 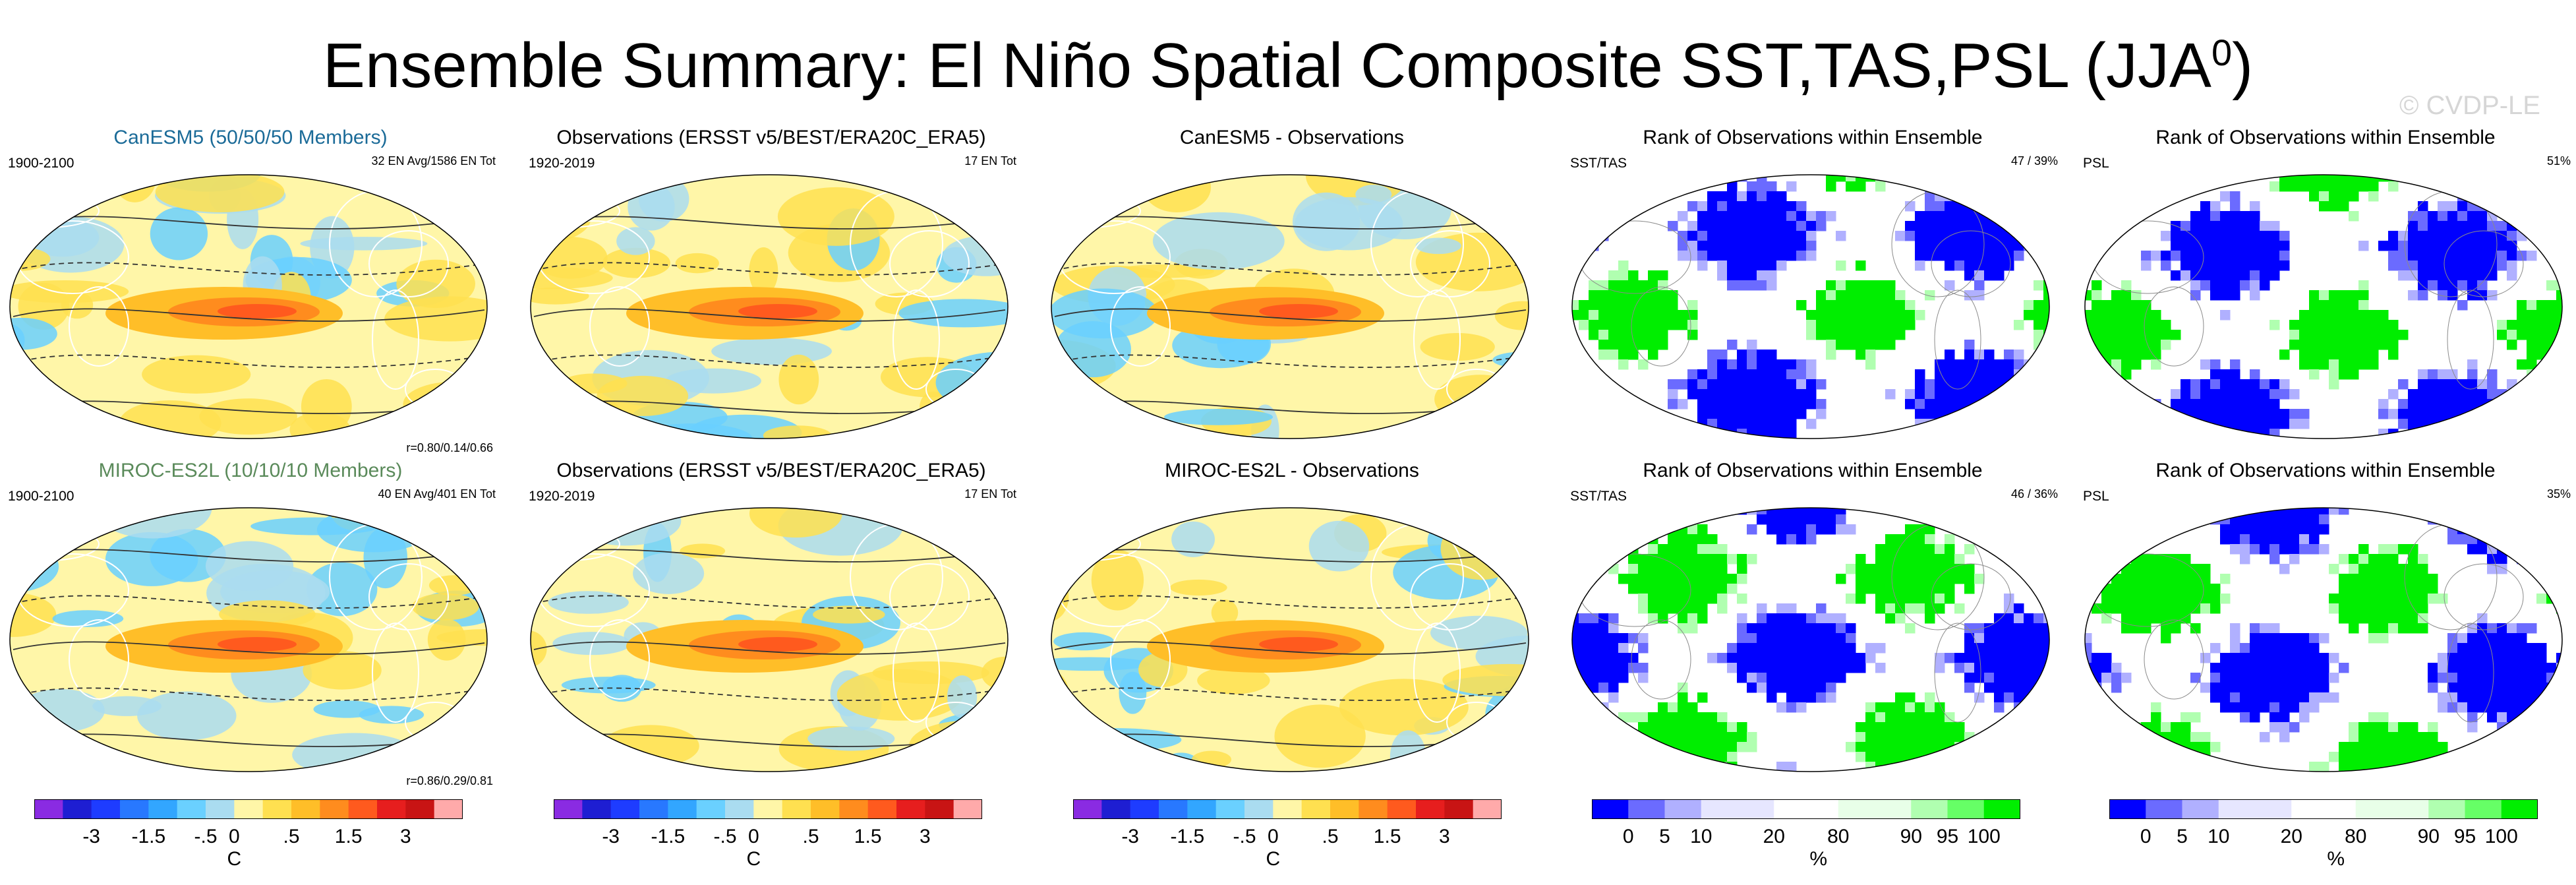 I want to click on colorbar-tick-label: 3, so click(x=405, y=836).